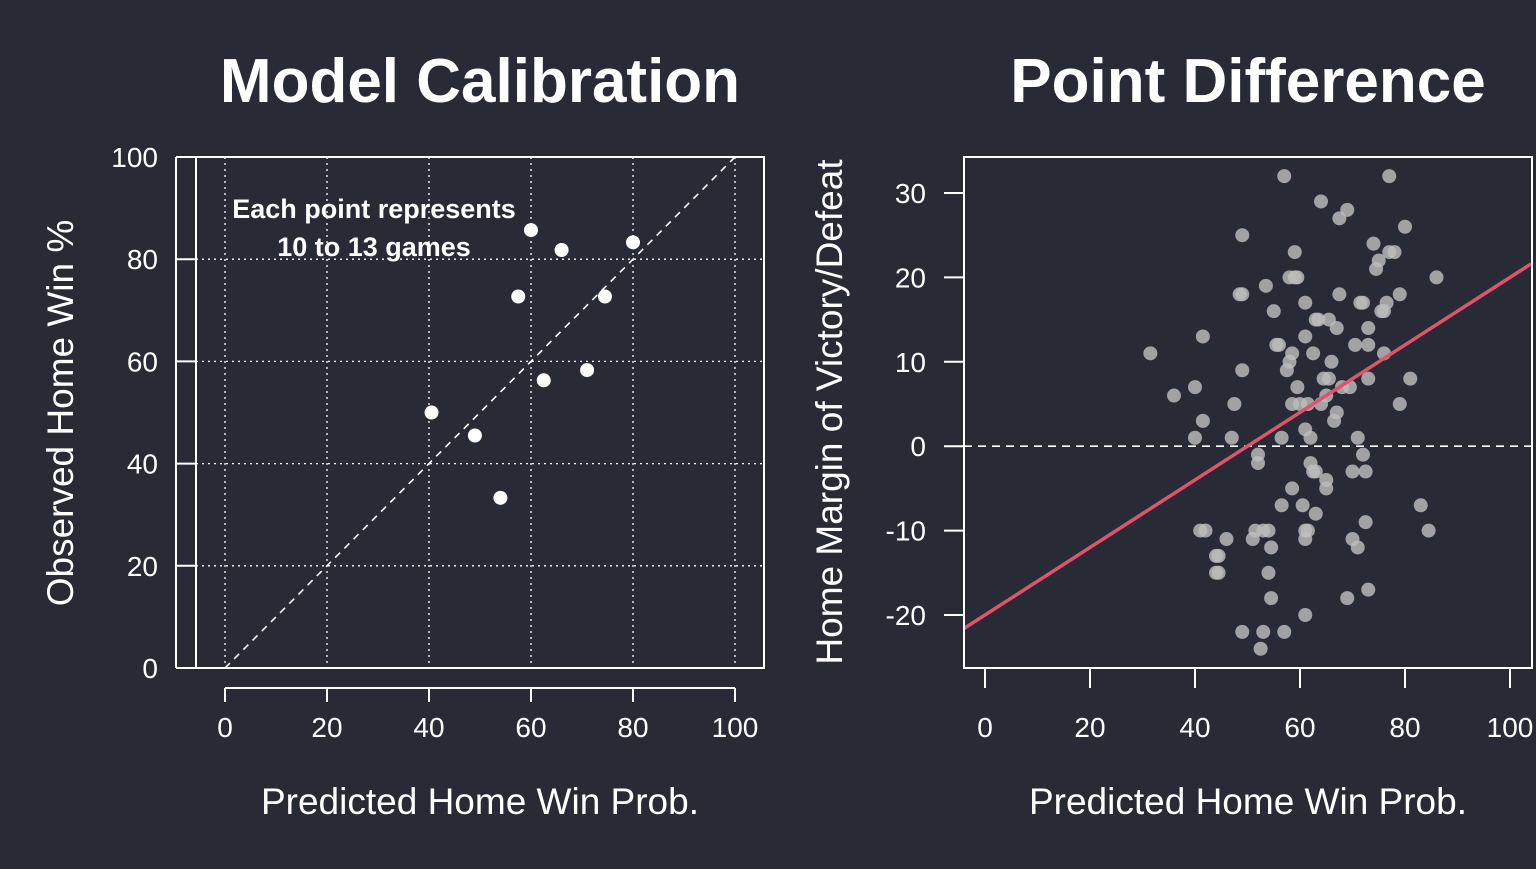 This screenshot has height=869, width=1536. I want to click on y-axis: 0 20 40 60 80 100, so click(153, 413).